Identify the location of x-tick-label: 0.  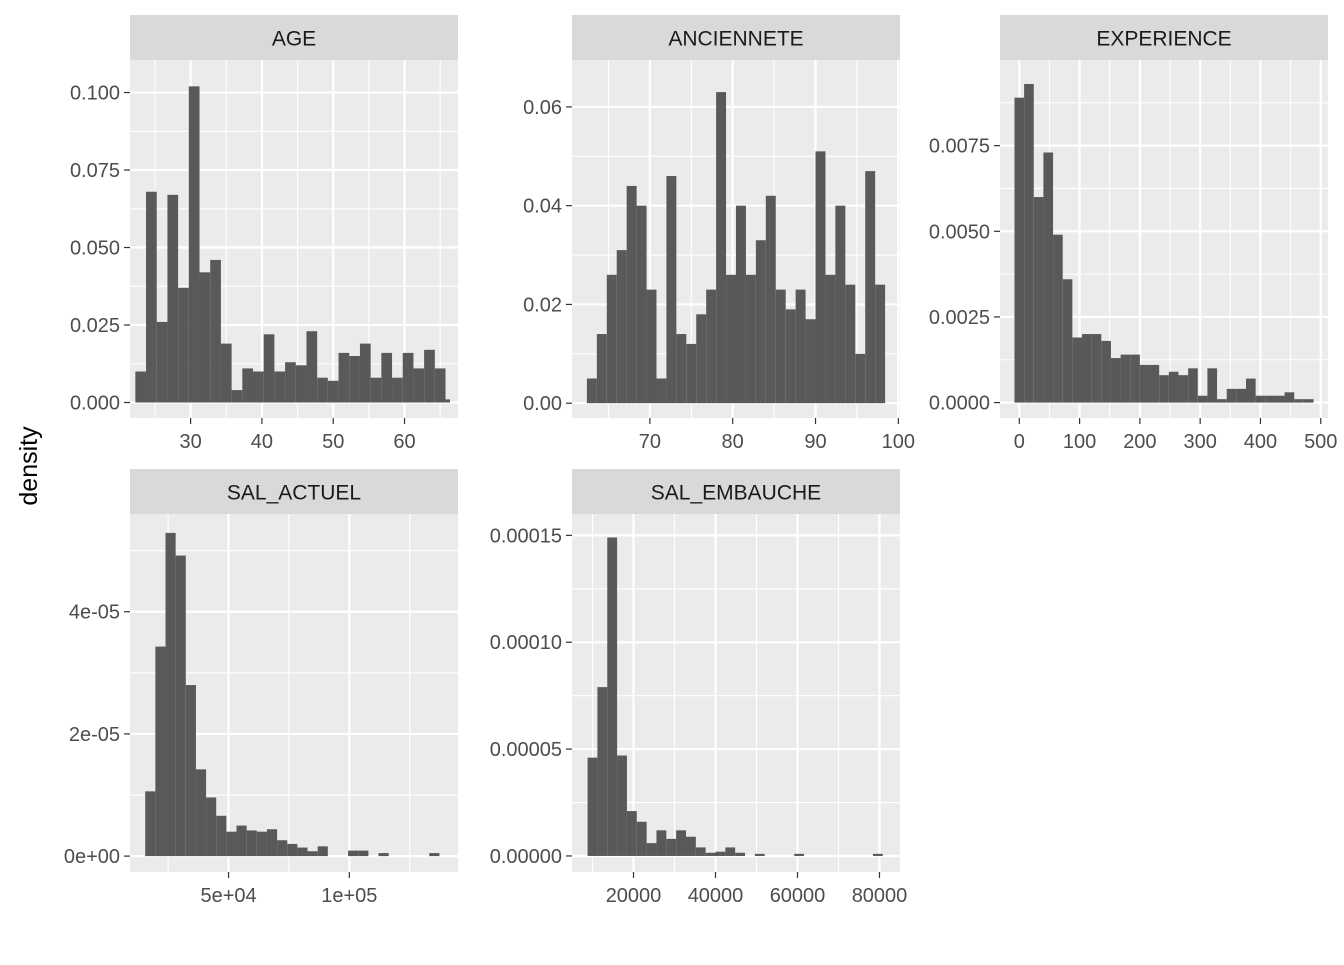
(1019, 442).